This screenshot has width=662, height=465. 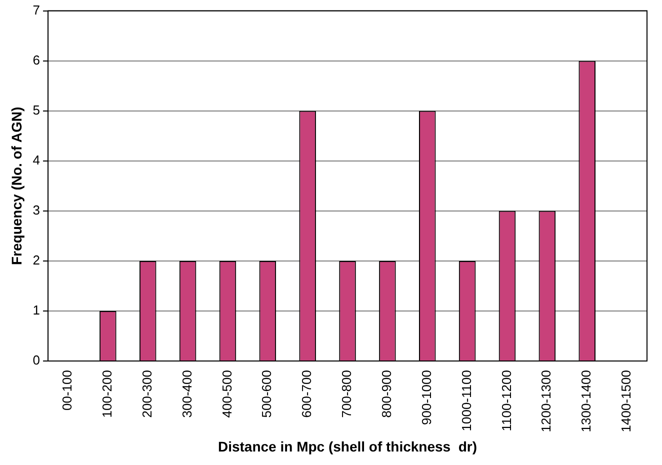 What do you see at coordinates (36, 60) in the screenshot?
I see `y-tick-label: 6` at bounding box center [36, 60].